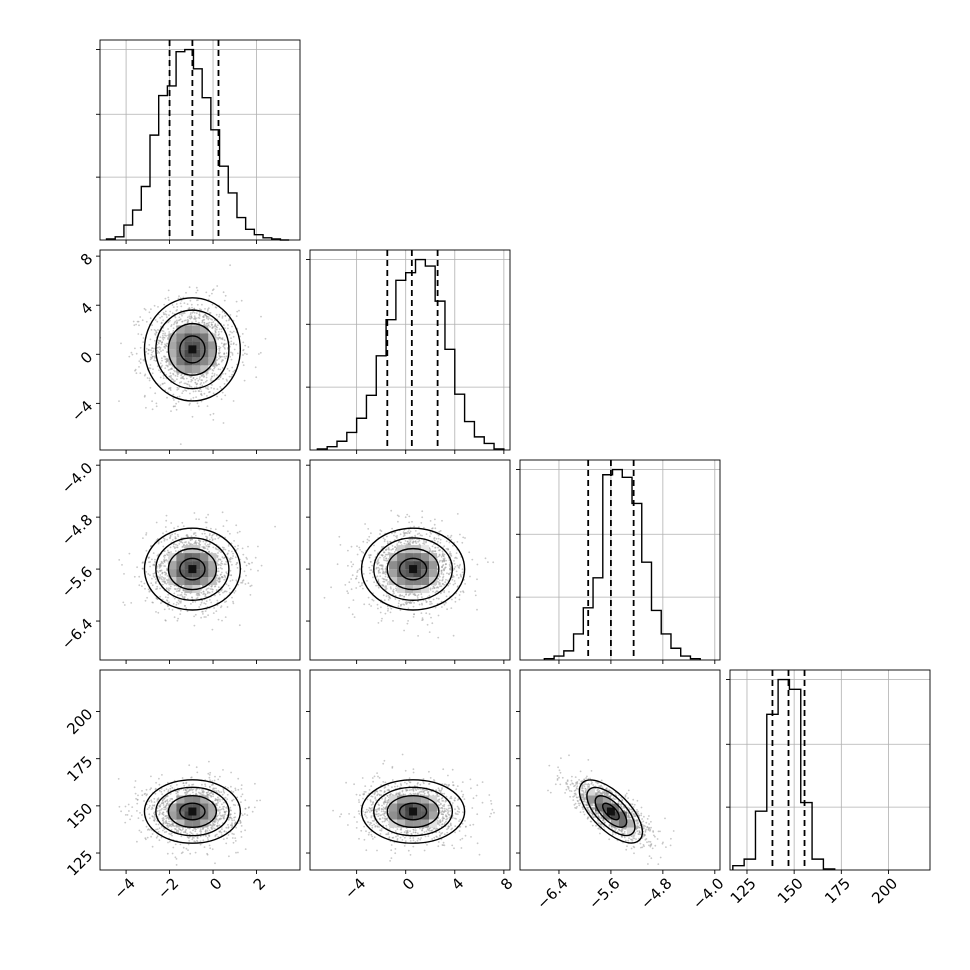 The image size is (970, 970). What do you see at coordinates (215, 883) in the screenshot?
I see `x-tick-label: 0` at bounding box center [215, 883].